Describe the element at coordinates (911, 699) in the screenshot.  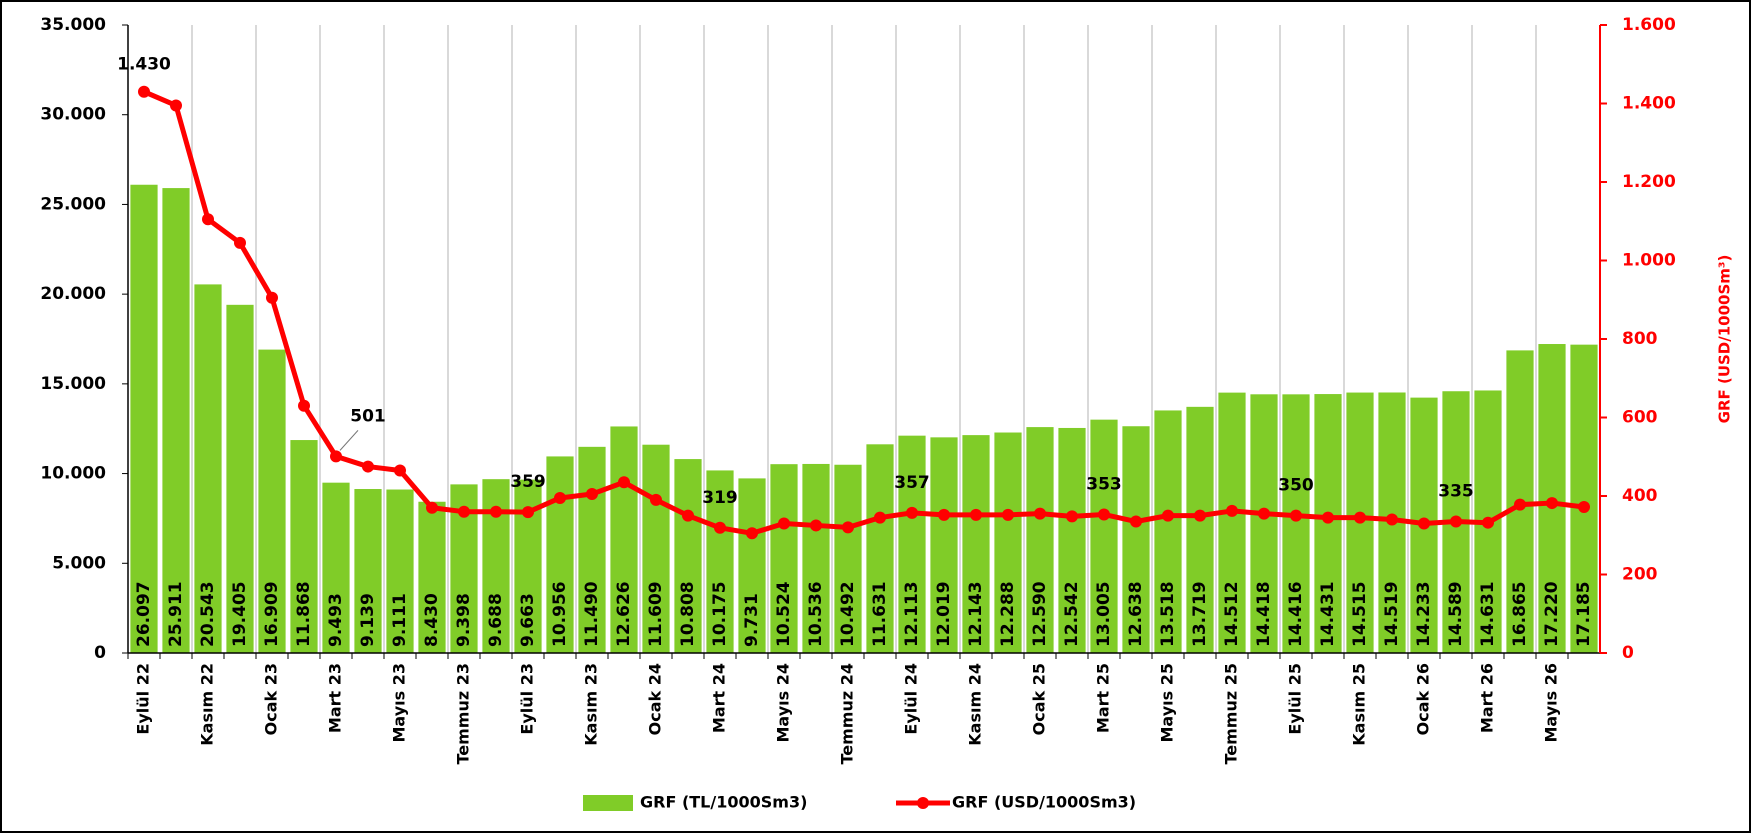
I see `x-tick-label: Eylül 24` at that location.